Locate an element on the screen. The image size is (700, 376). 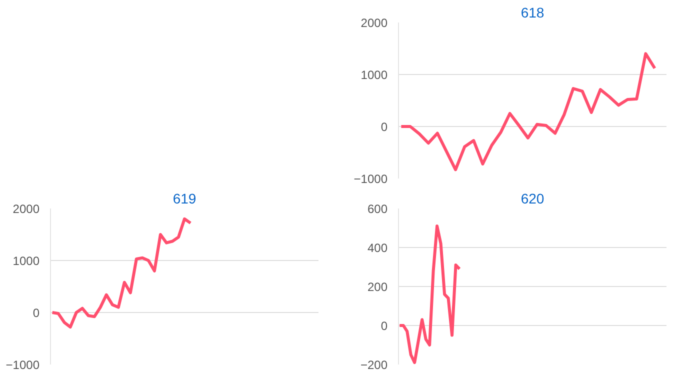
chart-title: 618 is located at coordinates (532, 12).